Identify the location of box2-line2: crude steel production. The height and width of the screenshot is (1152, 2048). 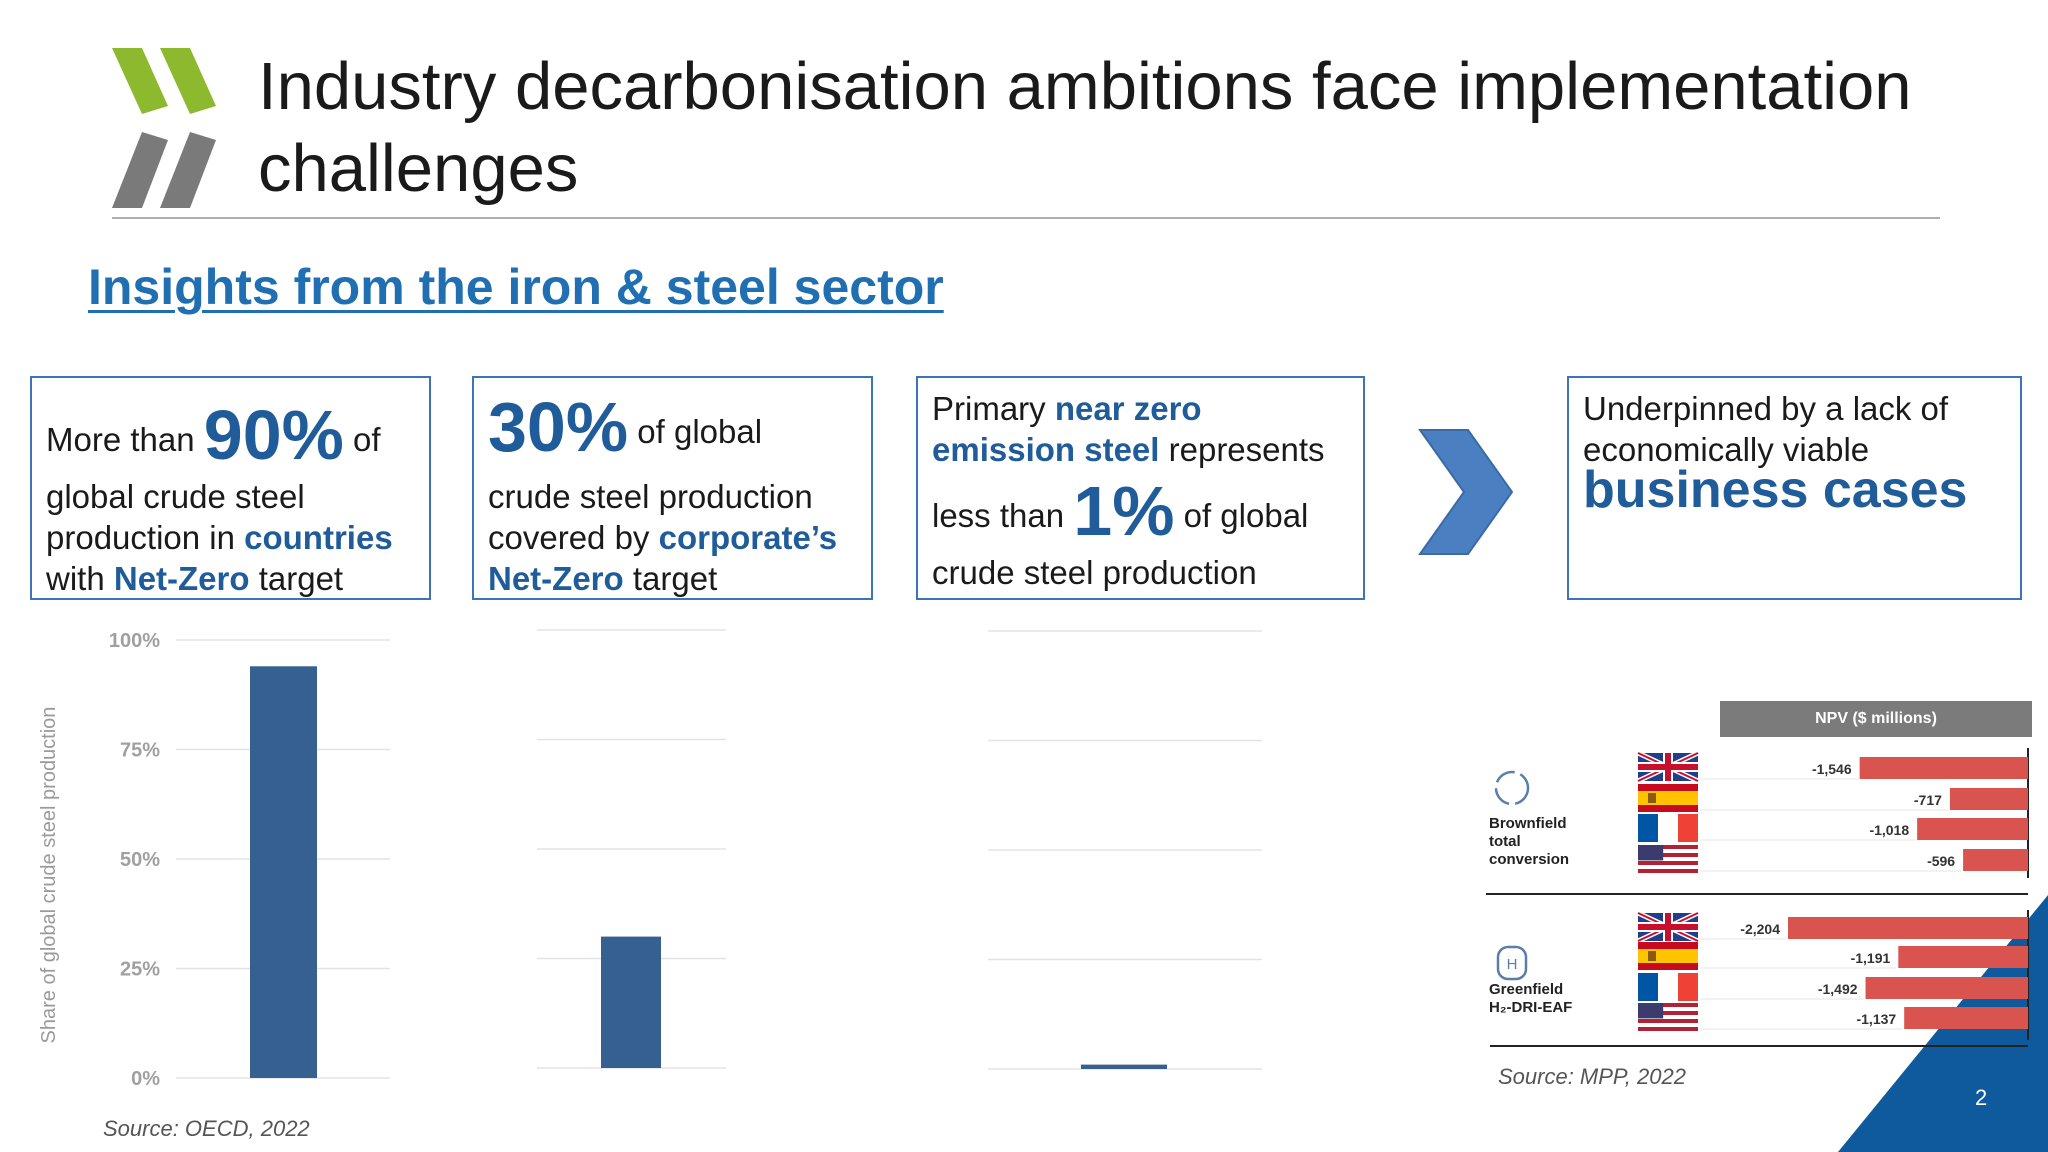
(650, 496).